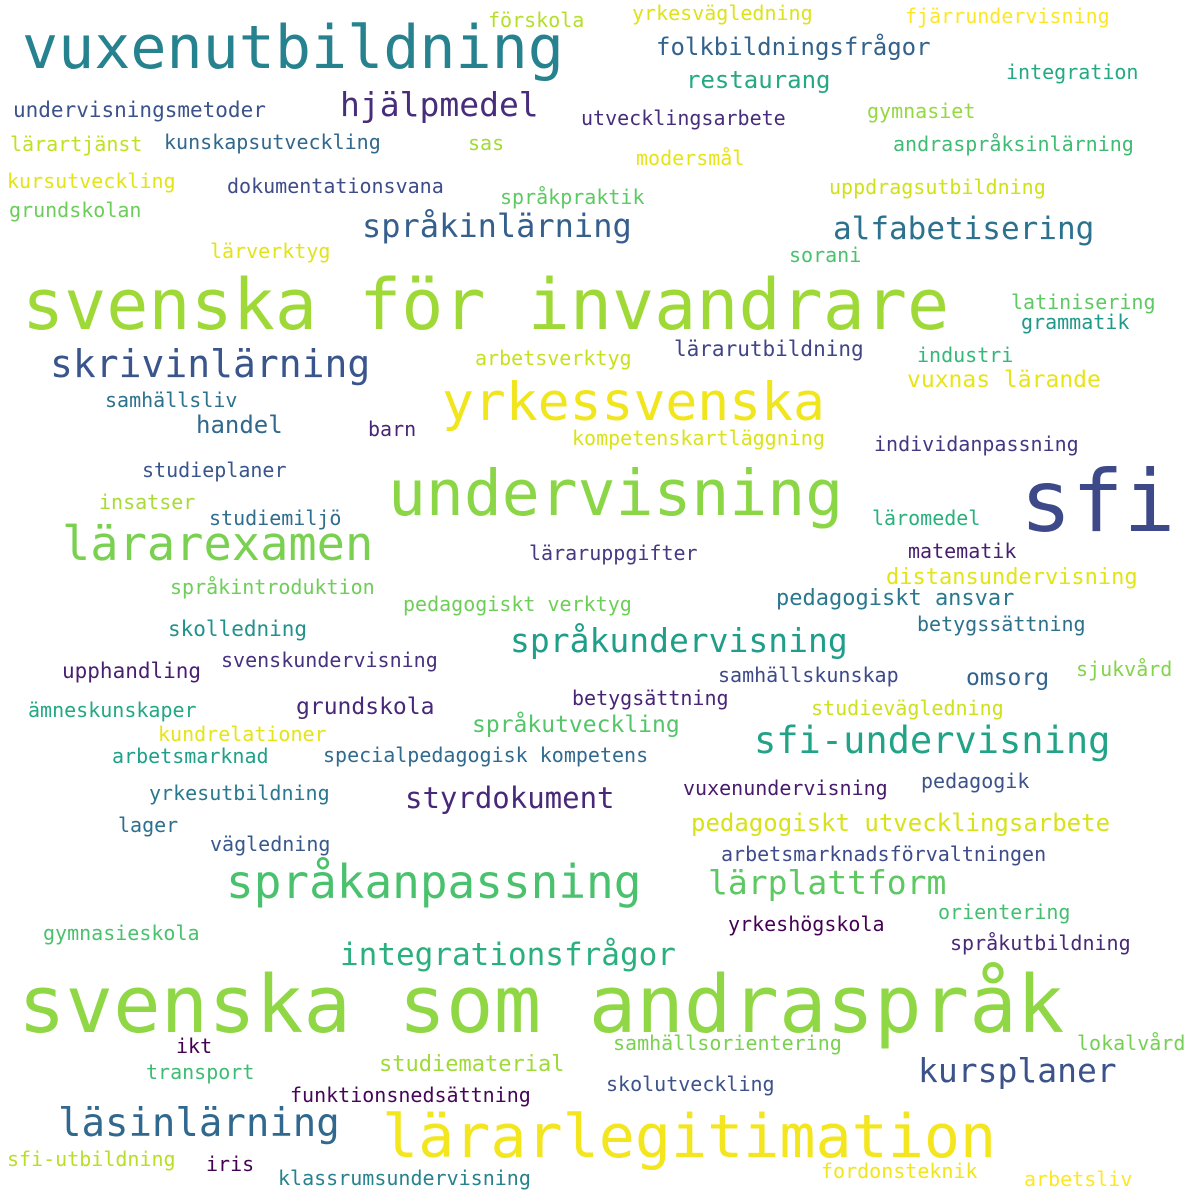 The width and height of the screenshot is (1200, 1200). Describe the element at coordinates (1072, 72) in the screenshot. I see `word-integration: integration` at that location.